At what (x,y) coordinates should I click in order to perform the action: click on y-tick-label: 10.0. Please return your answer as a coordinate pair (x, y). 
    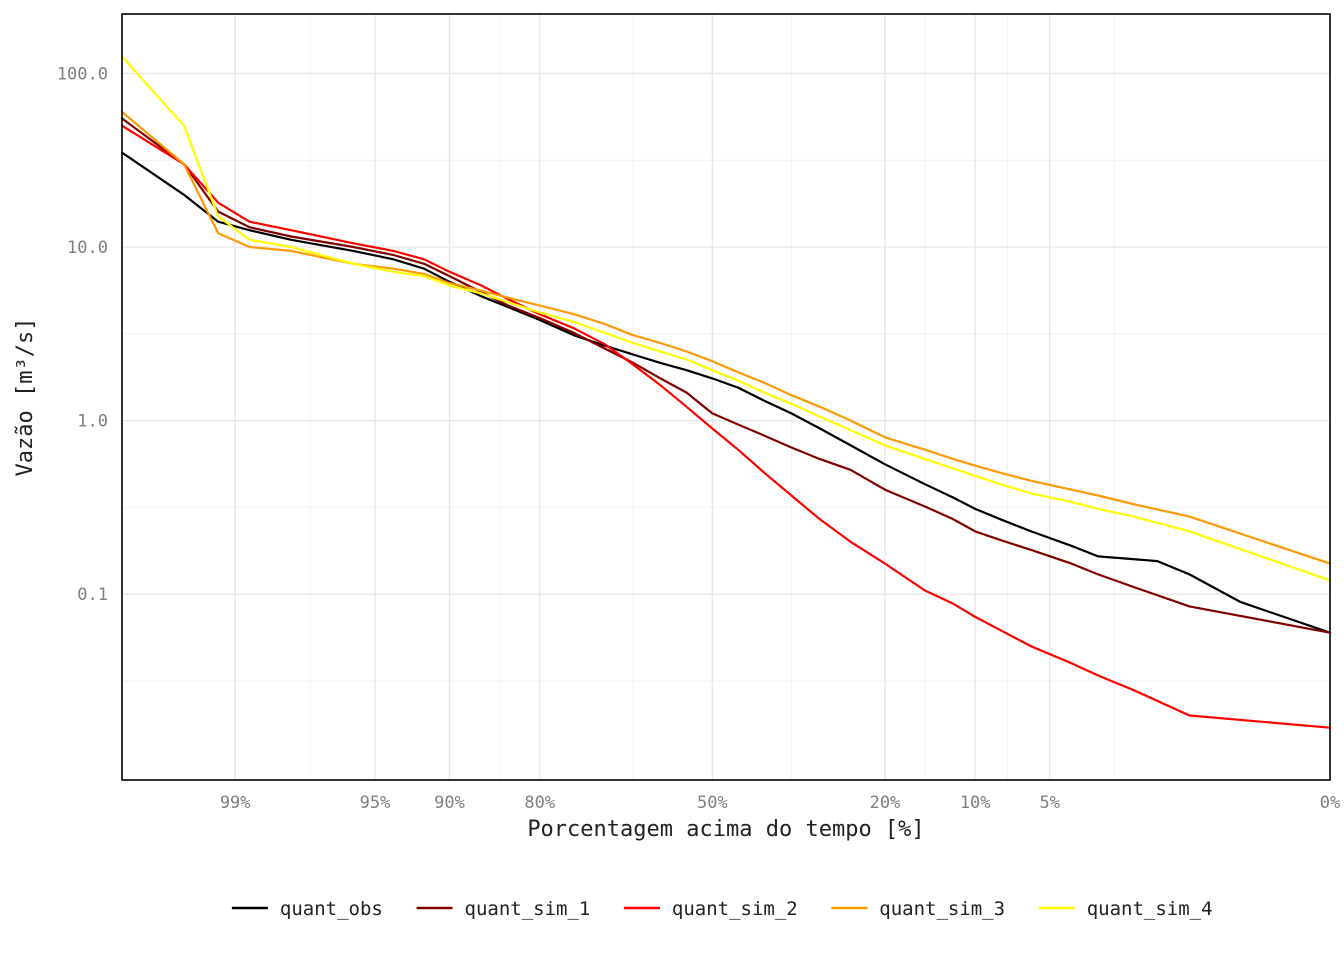
    Looking at the image, I should click on (87, 248).